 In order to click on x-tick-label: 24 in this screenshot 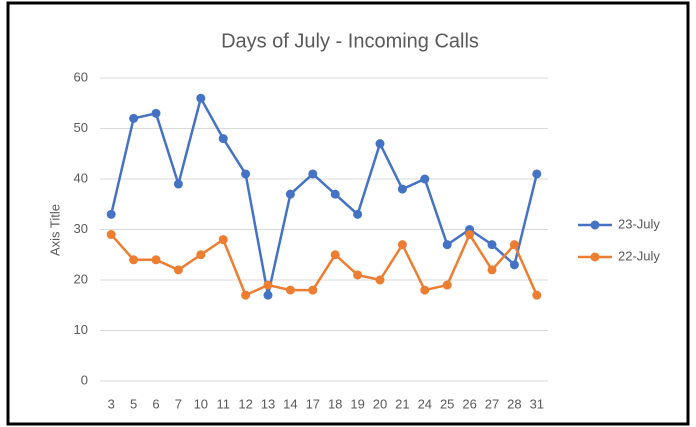, I will do `click(425, 403)`.